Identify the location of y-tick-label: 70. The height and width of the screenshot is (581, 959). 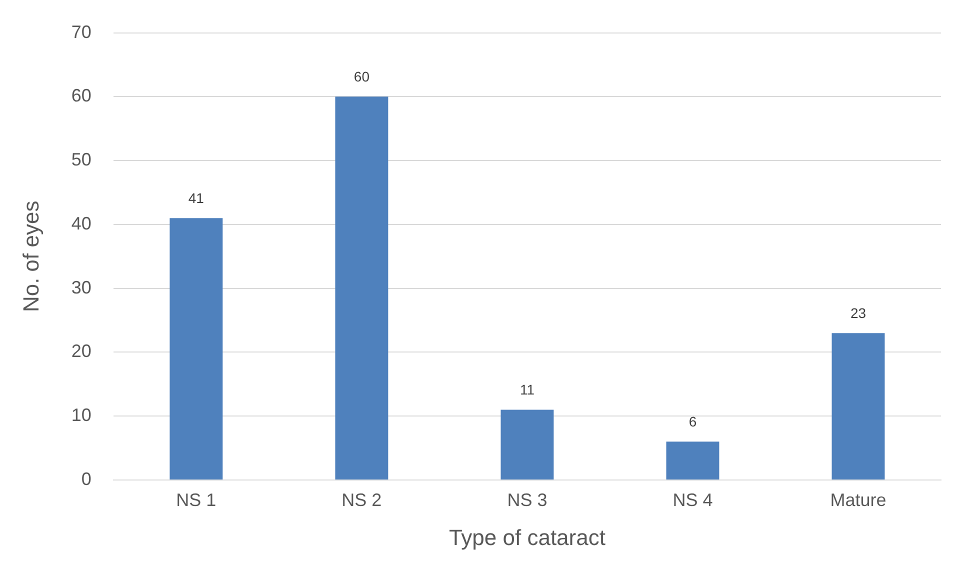
(81, 32).